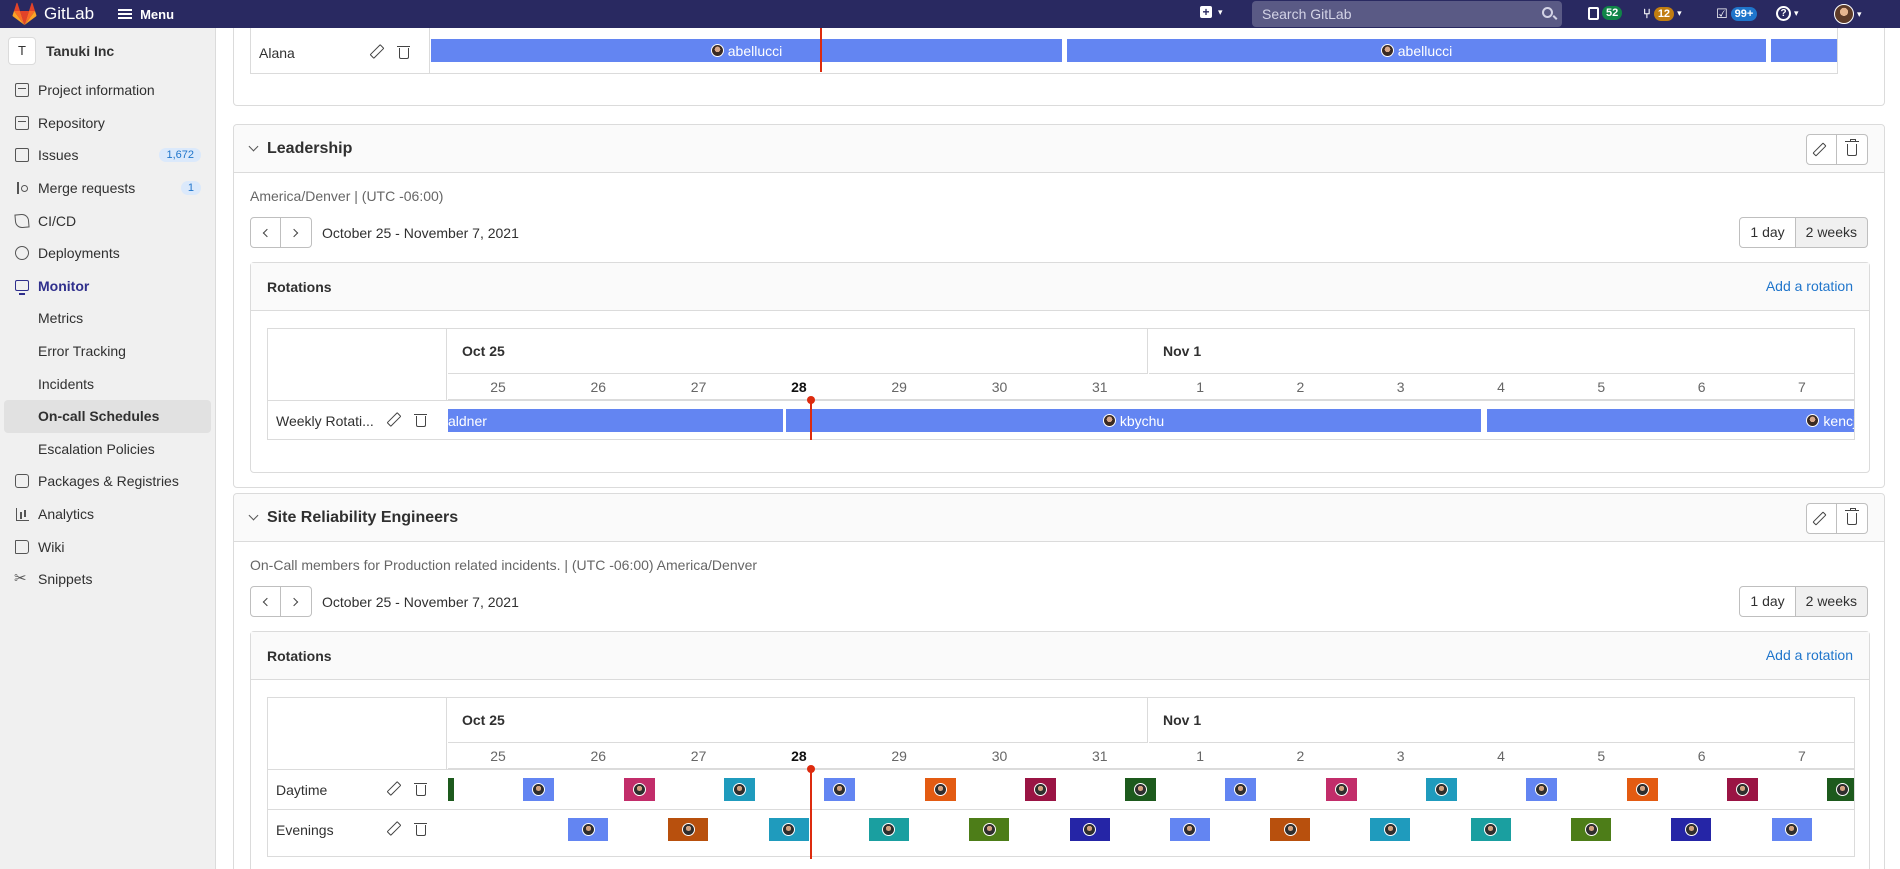 Image resolution: width=1900 pixels, height=869 pixels. I want to click on schedule-title: Leadership, so click(310, 148).